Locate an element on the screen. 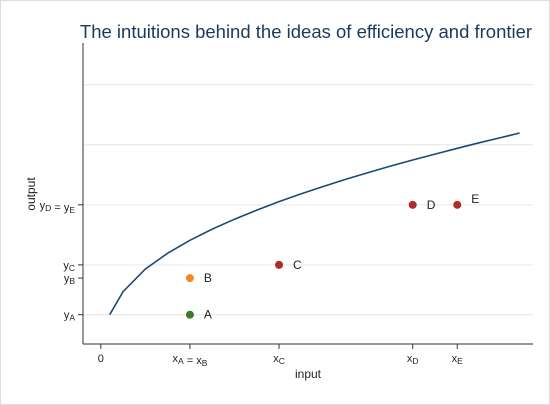 The image size is (550, 405). y-tick-label-3: yD = yE is located at coordinates (58, 207).